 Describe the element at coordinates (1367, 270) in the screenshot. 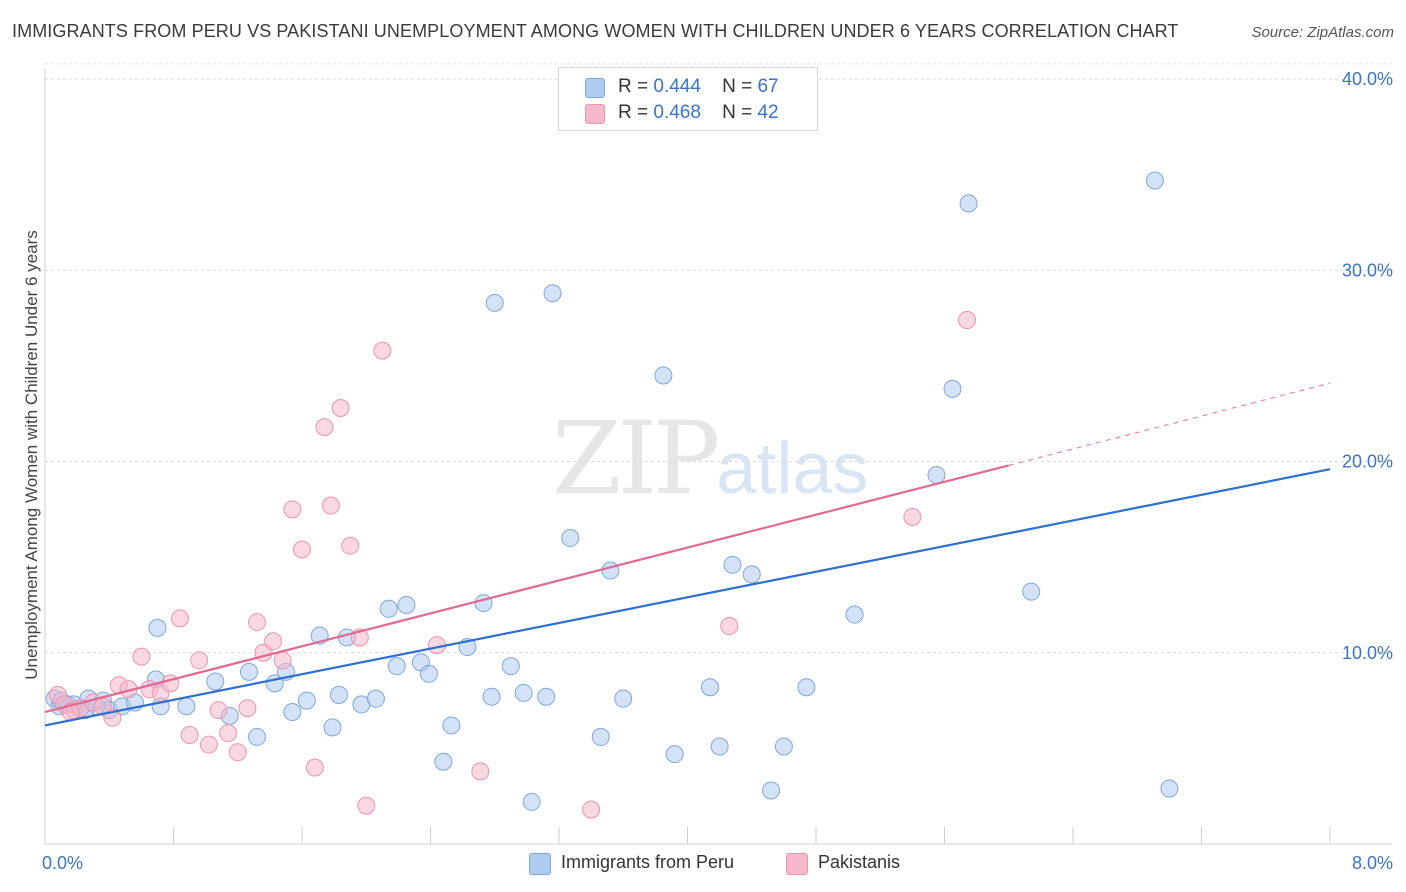

I see `y-tick-label-2: 30.0%` at that location.